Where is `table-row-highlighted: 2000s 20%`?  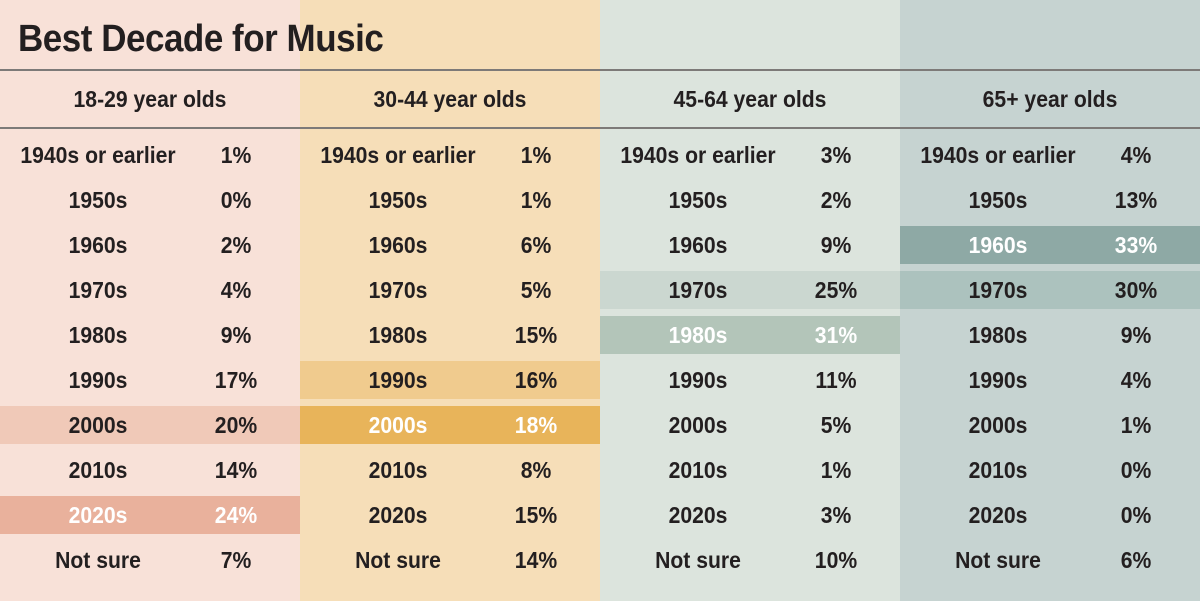
table-row-highlighted: 2000s 20% is located at coordinates (150, 425).